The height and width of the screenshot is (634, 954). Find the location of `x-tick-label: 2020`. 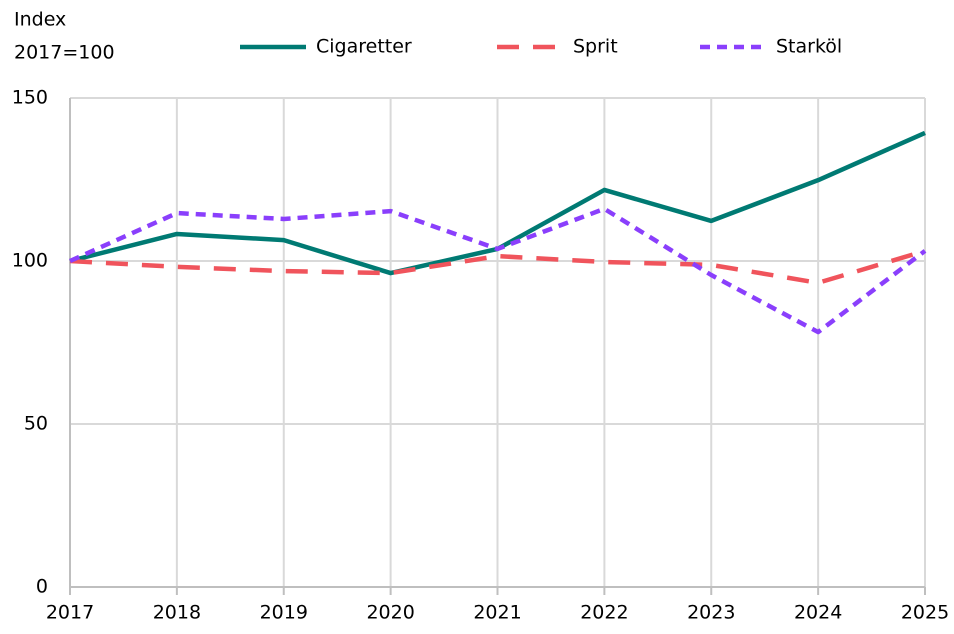

x-tick-label: 2020 is located at coordinates (390, 613).